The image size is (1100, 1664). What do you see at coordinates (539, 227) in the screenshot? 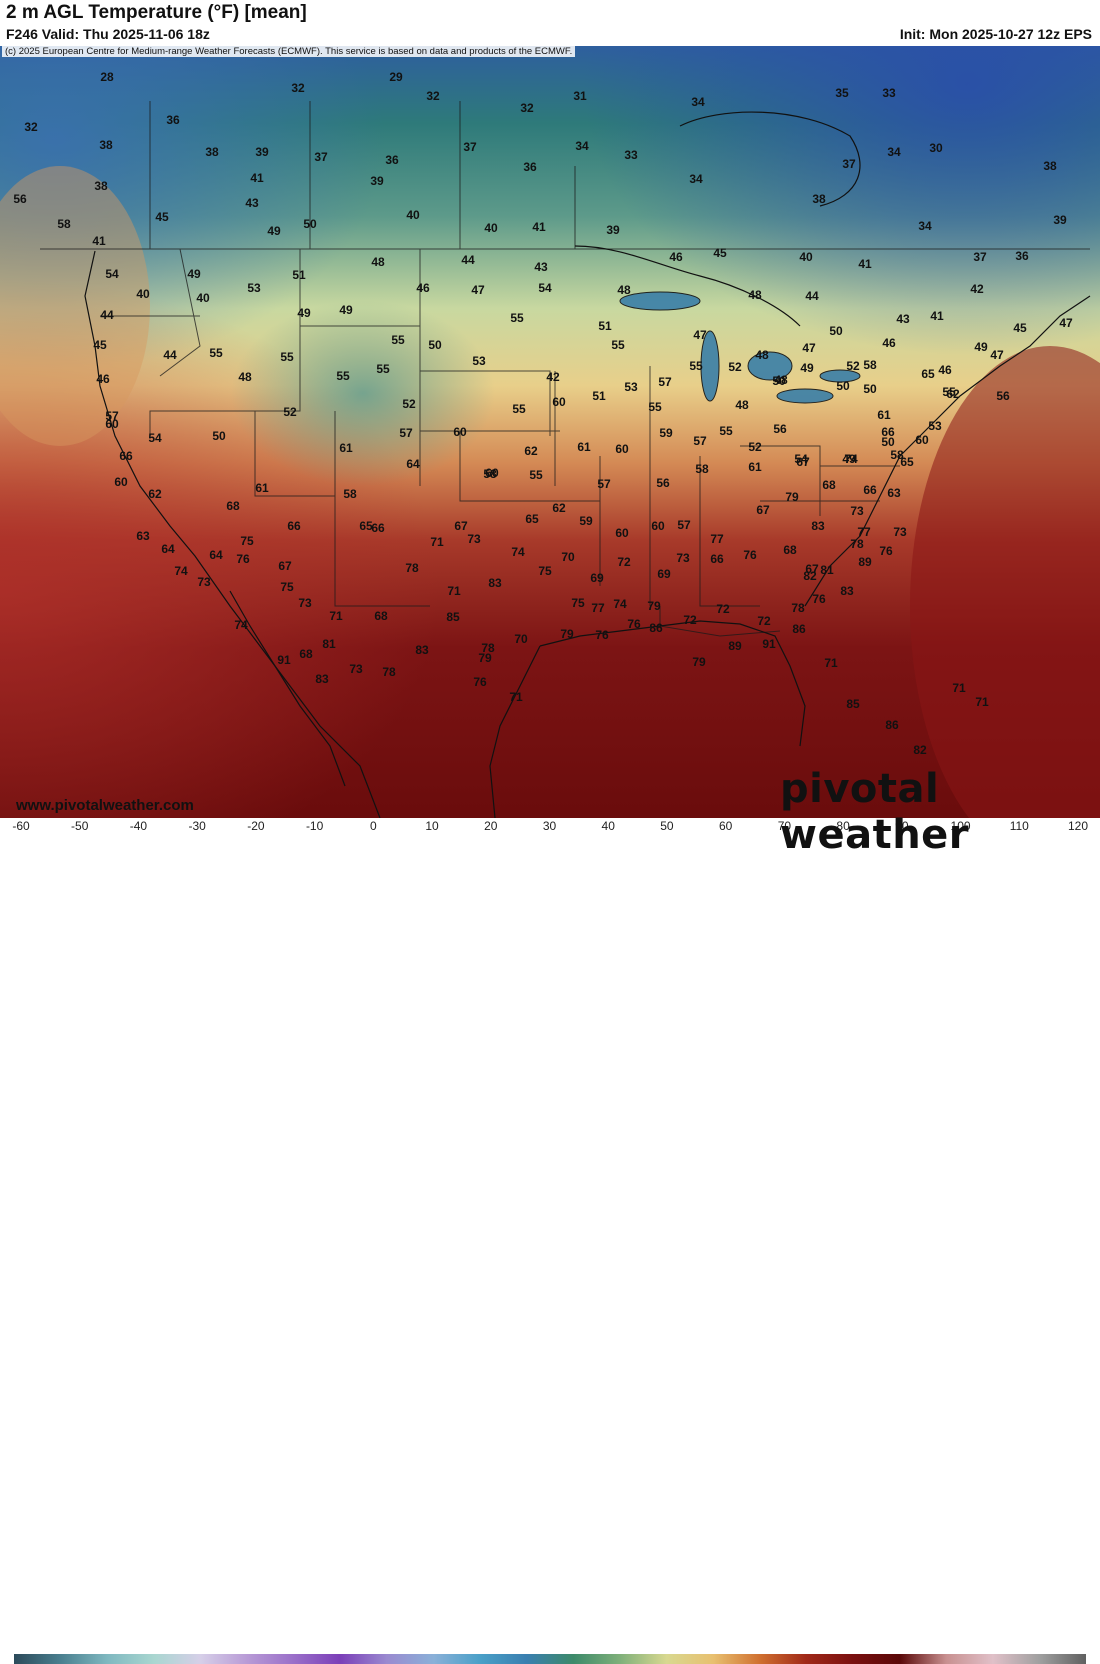
I see `temperature-label: 41` at bounding box center [539, 227].